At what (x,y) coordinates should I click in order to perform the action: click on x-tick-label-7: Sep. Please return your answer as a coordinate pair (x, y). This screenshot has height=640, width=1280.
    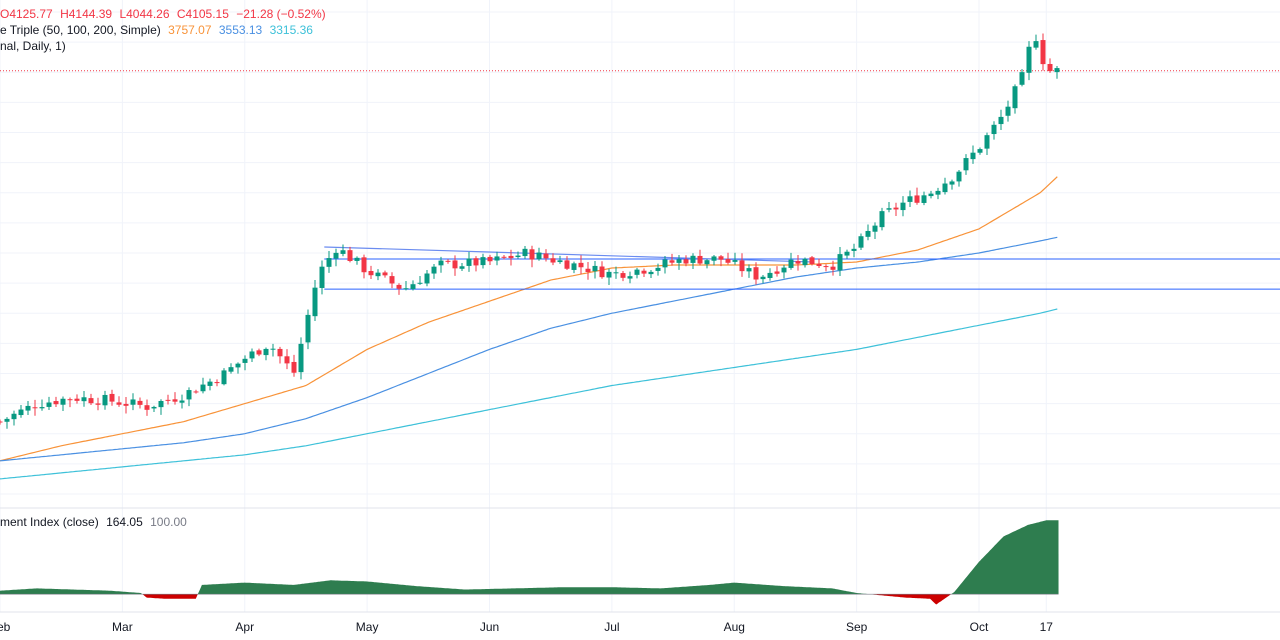
    Looking at the image, I should click on (857, 627).